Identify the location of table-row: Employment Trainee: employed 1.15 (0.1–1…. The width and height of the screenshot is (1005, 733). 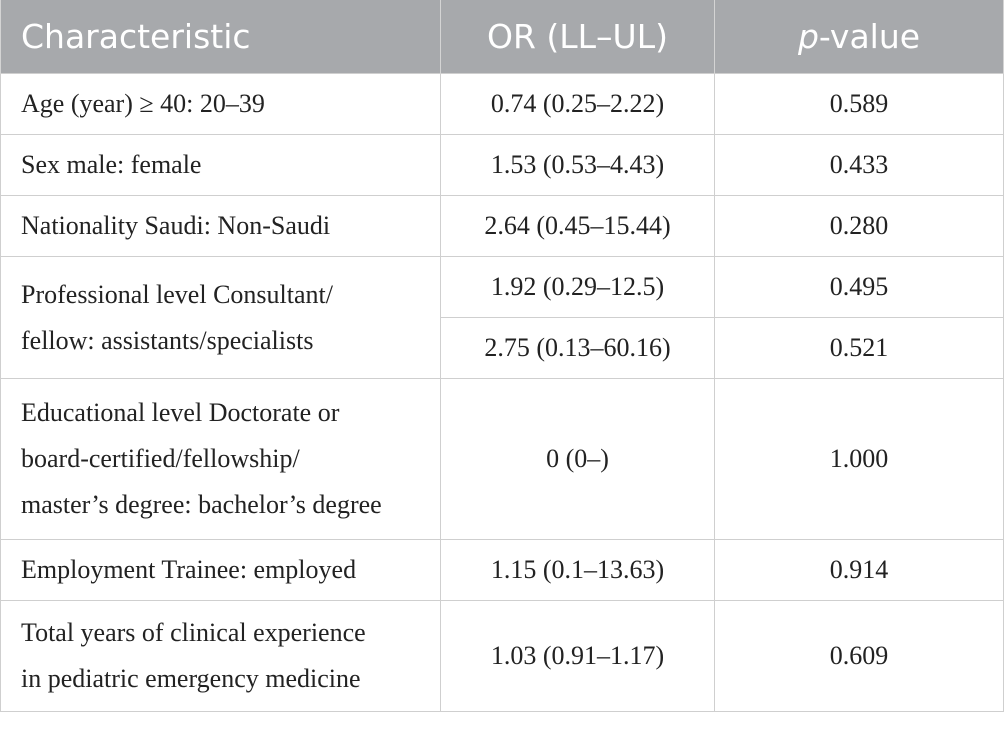
(502, 570).